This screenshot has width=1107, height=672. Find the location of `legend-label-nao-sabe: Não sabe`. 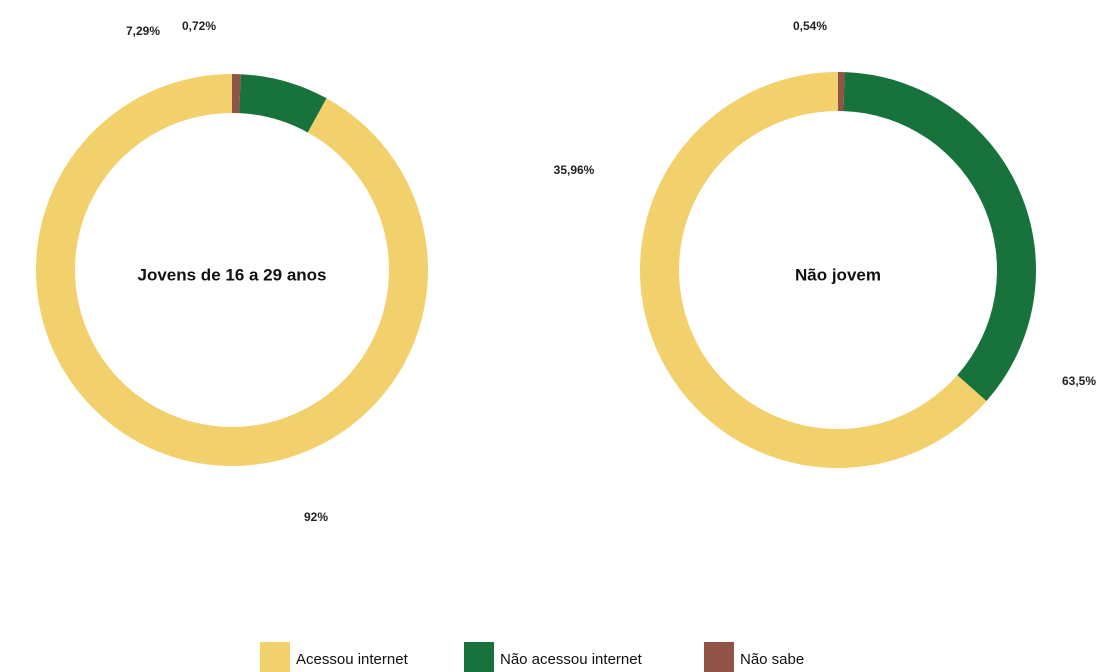

legend-label-nao-sabe: Não sabe is located at coordinates (772, 659).